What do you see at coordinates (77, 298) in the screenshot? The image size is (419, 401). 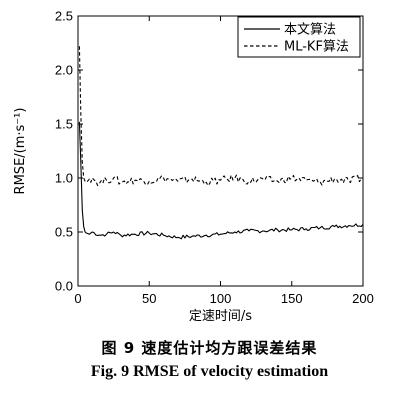 I see `x-tick-label: 0` at bounding box center [77, 298].